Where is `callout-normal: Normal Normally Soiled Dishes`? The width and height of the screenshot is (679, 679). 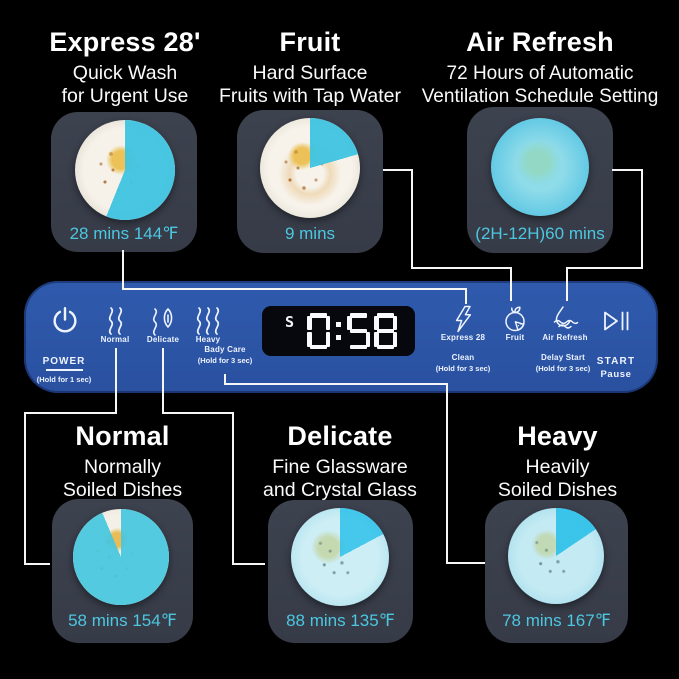 callout-normal: Normal Normally Soiled Dishes is located at coordinates (122, 461).